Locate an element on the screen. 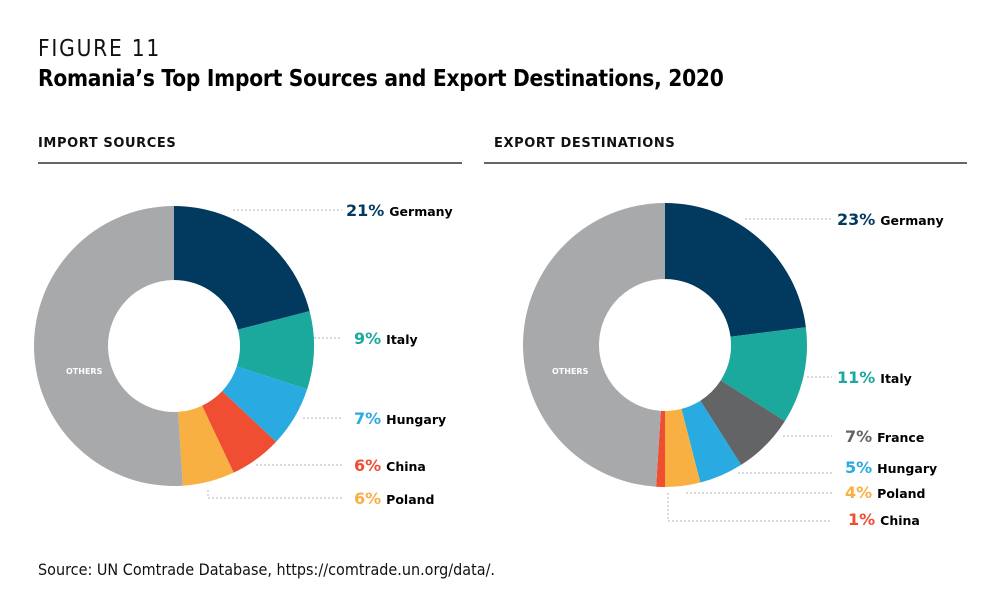 Image resolution: width=1000 pixels, height=606 pixels. import-label-poland: 6% Poland is located at coordinates (394, 498).